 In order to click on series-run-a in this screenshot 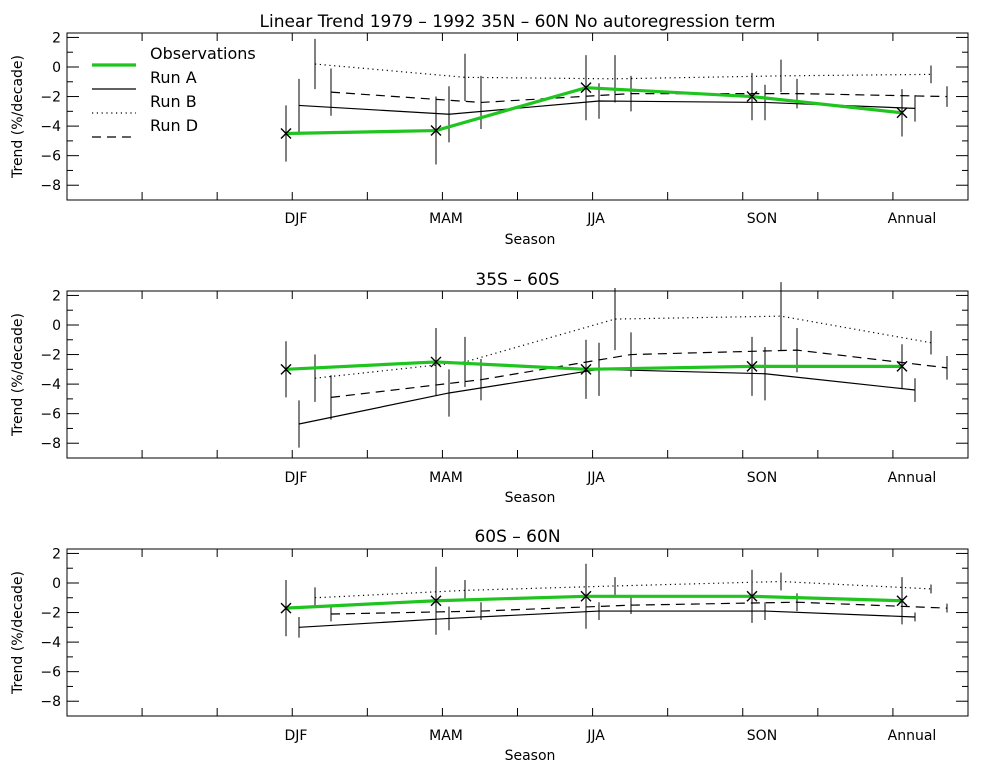, I will do `click(607, 620)`.